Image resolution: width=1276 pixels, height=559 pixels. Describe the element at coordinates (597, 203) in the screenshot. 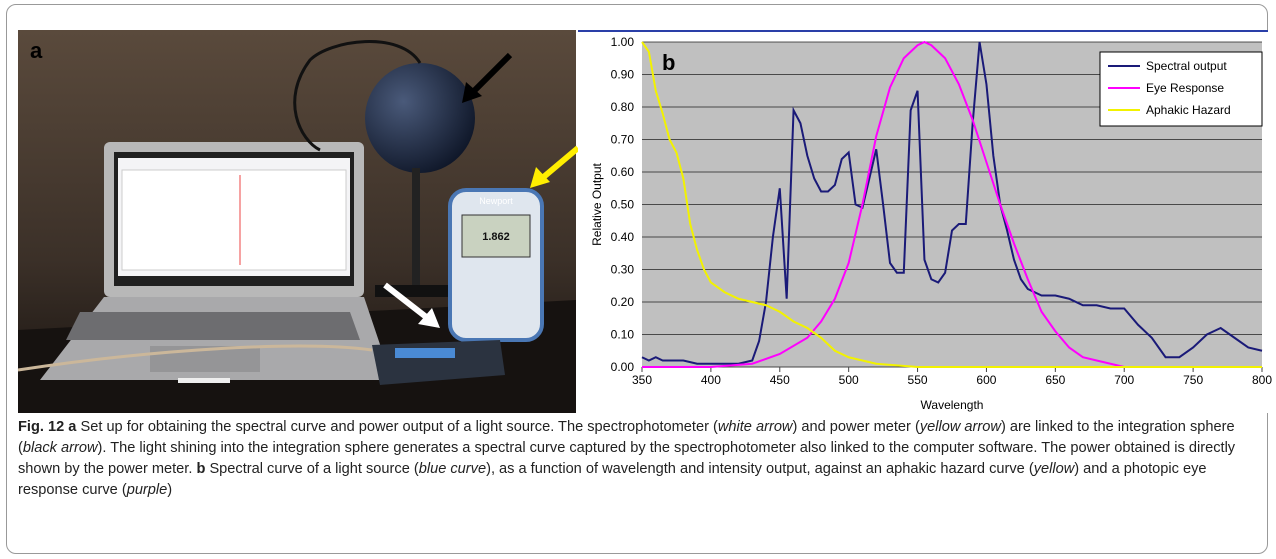

I see `y-axis-label: Relative Output` at that location.